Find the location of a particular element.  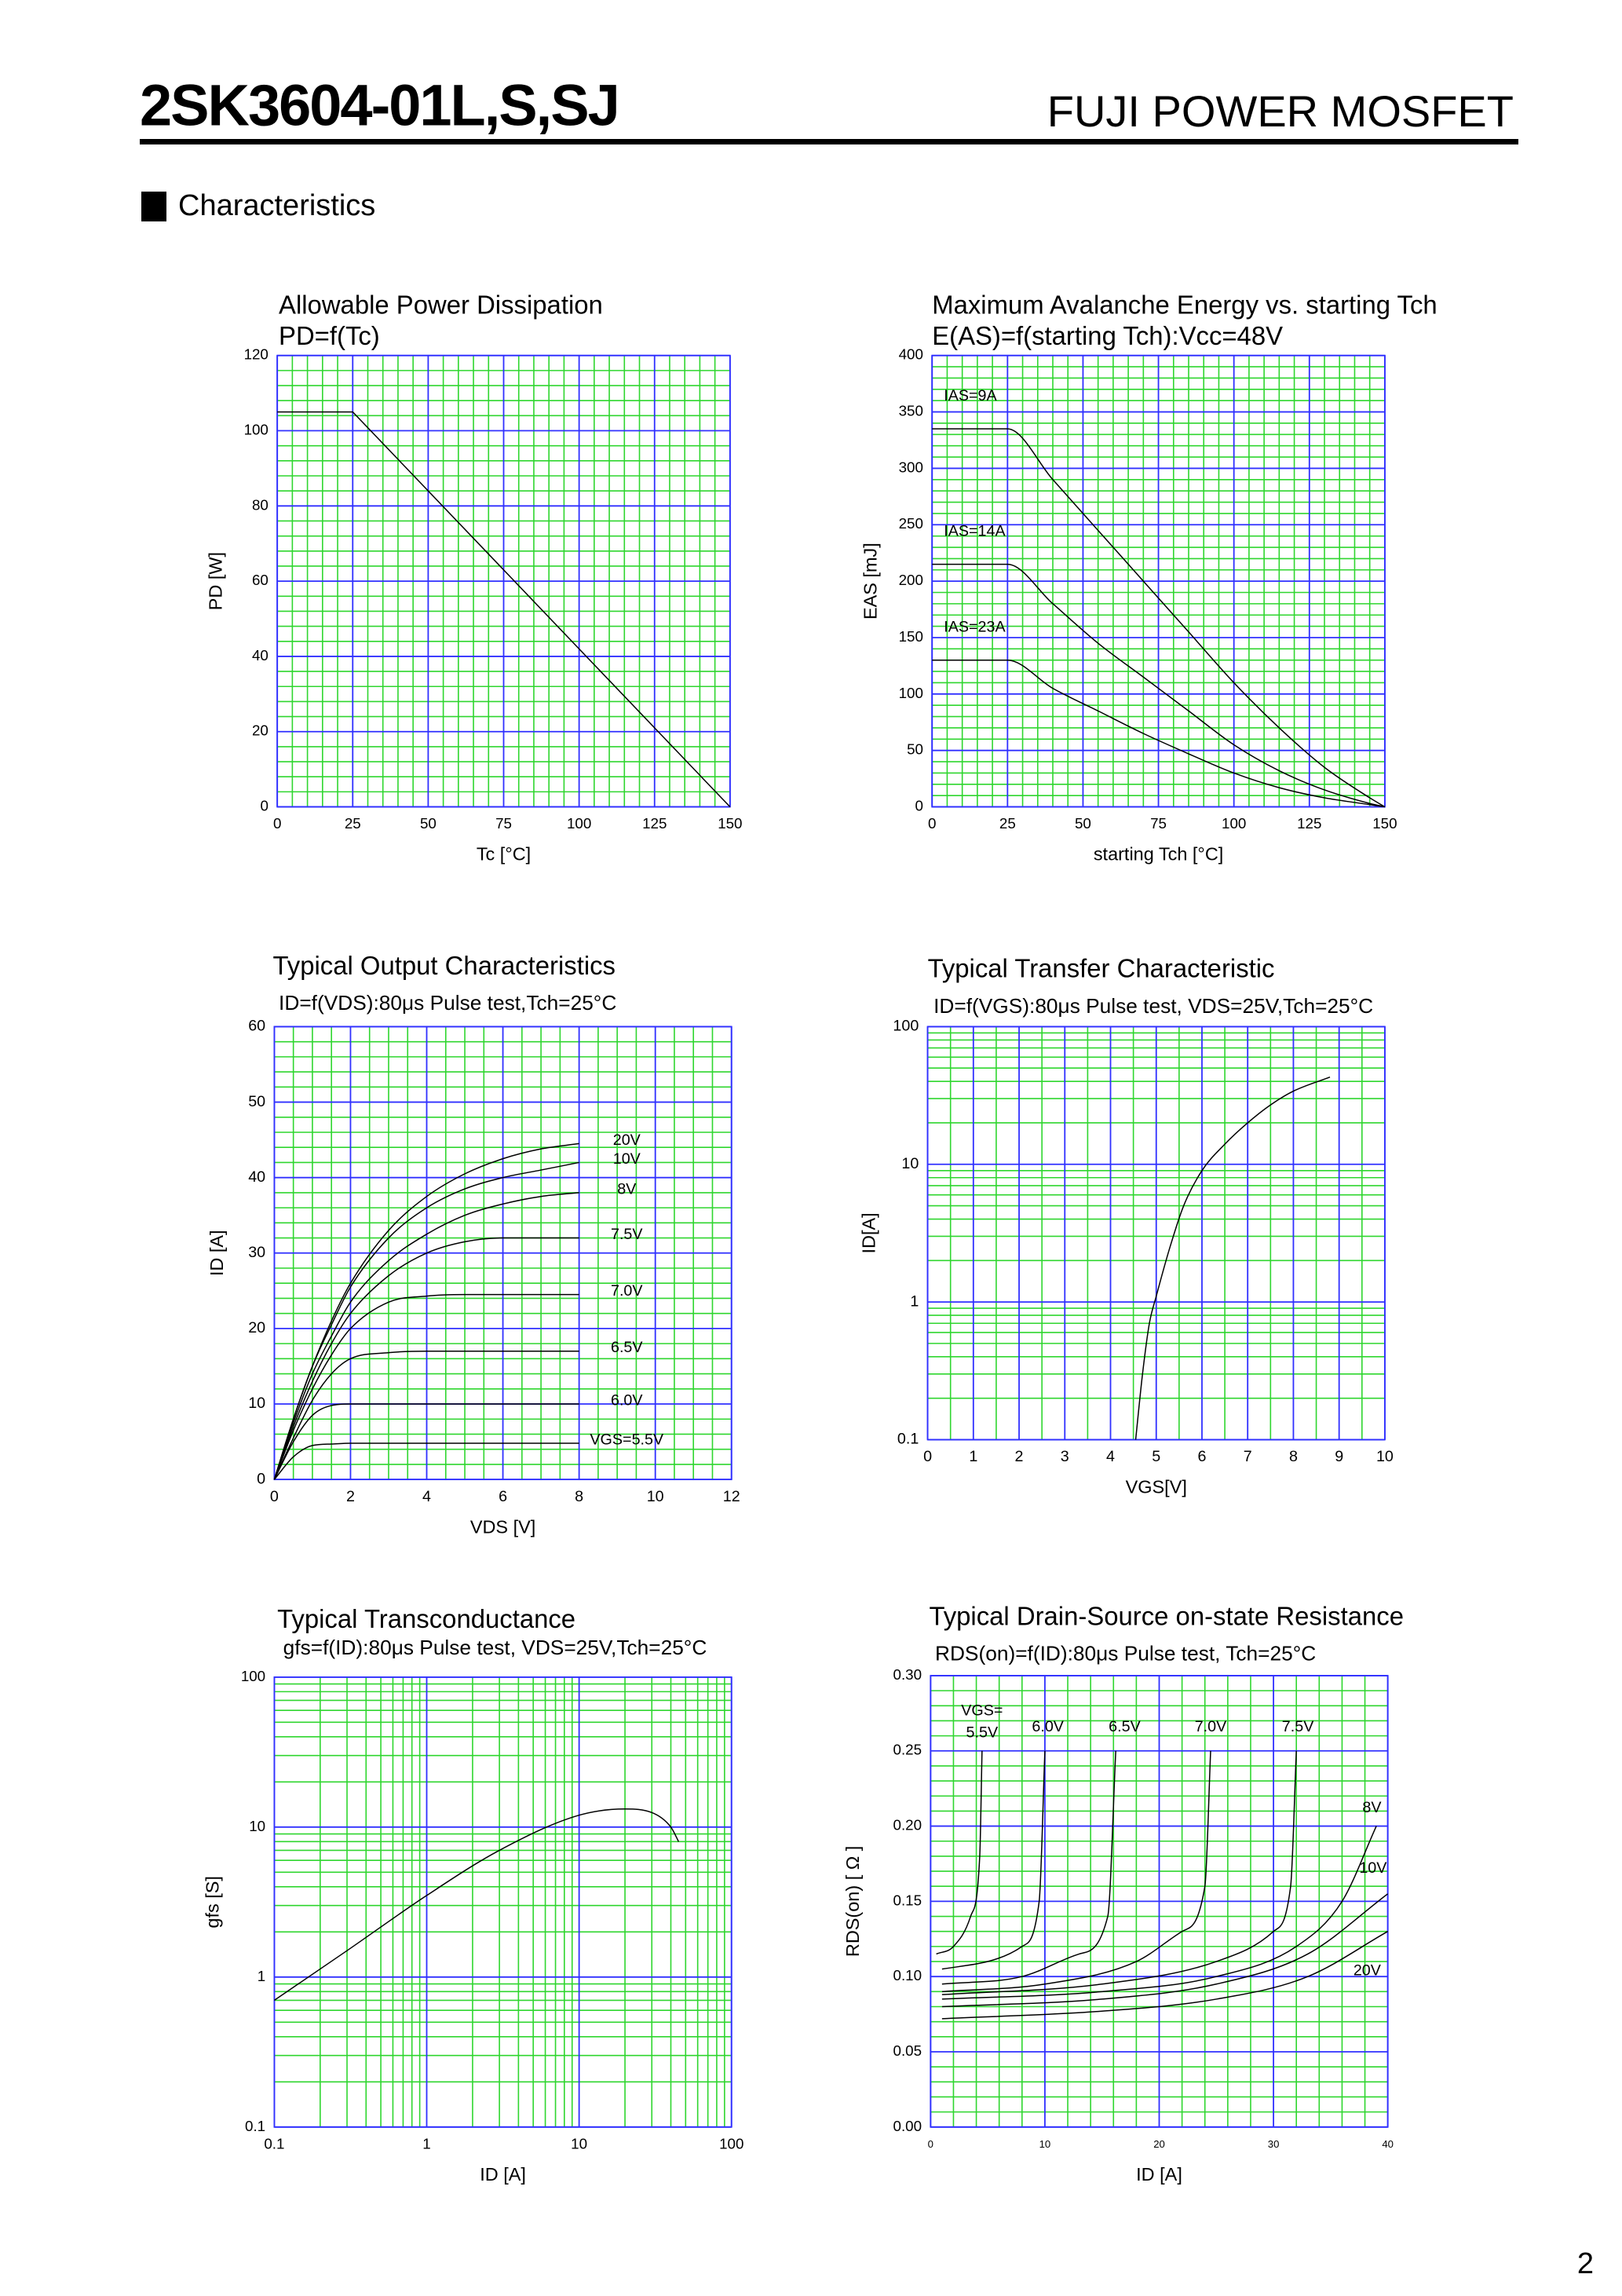

y-tick-label: 10 is located at coordinates (910, 1163).